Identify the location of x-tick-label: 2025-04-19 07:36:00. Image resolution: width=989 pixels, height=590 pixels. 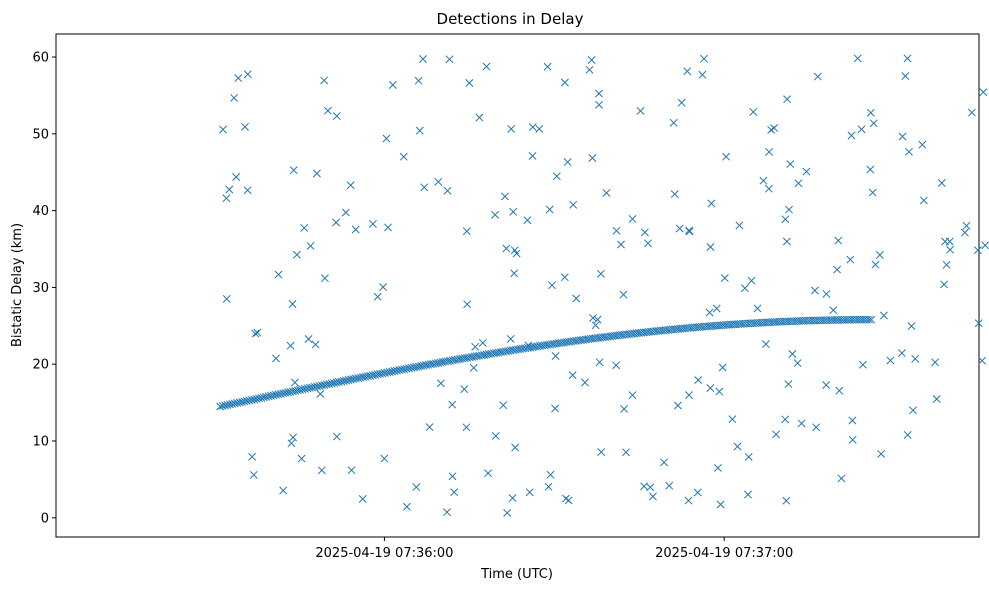
(384, 553).